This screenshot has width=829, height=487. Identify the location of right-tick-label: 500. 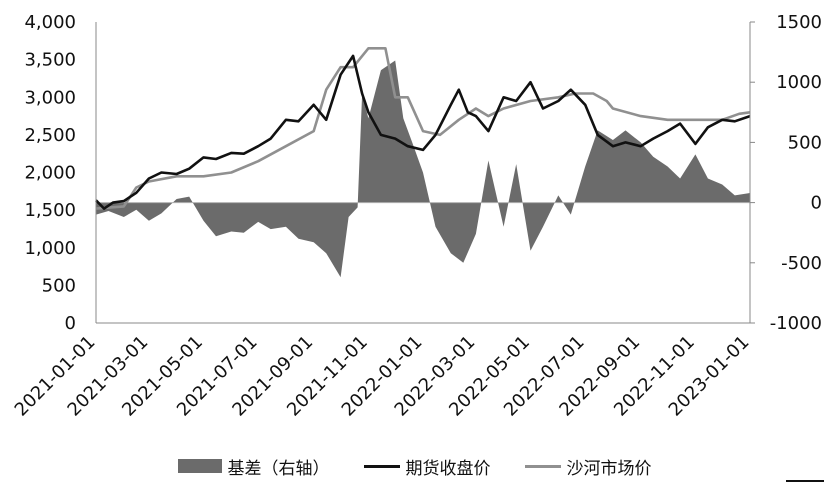
(805, 142).